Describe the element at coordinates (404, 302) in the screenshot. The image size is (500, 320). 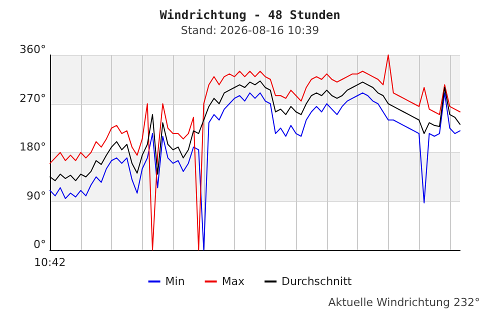
I see `text: Aktuelle Windrichtung 232°` at that location.